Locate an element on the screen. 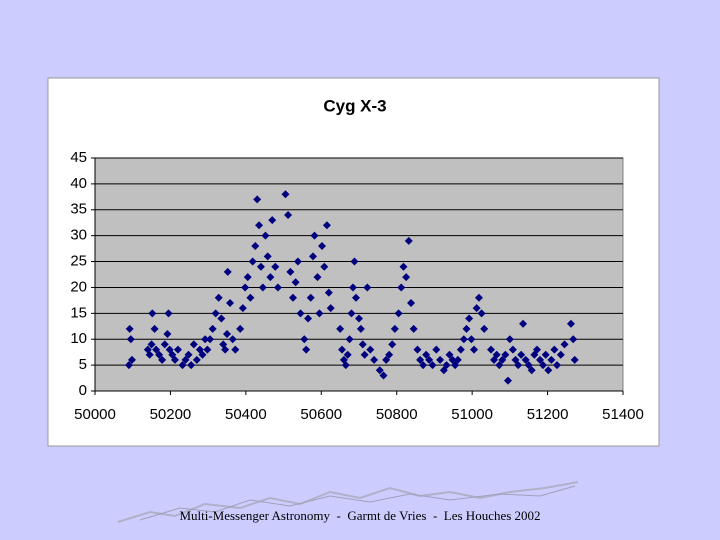 This screenshot has width=720, height=540. x-tick-label: 51400 is located at coordinates (623, 414).